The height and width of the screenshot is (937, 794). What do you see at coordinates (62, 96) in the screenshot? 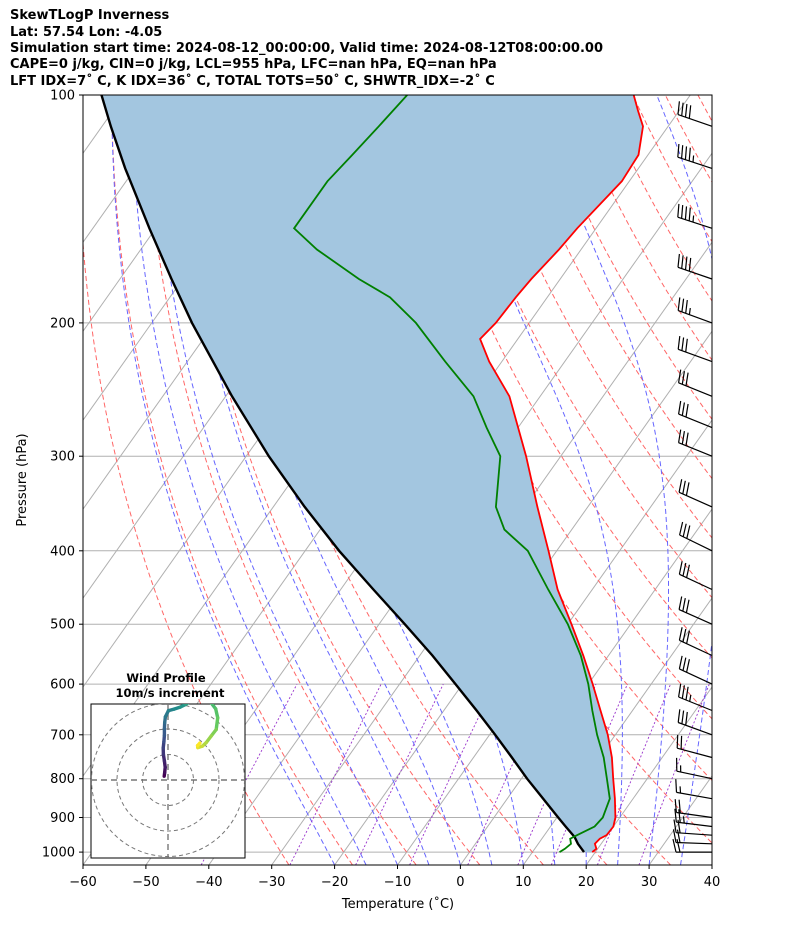
I see `y-tick-label: 100` at bounding box center [62, 96].